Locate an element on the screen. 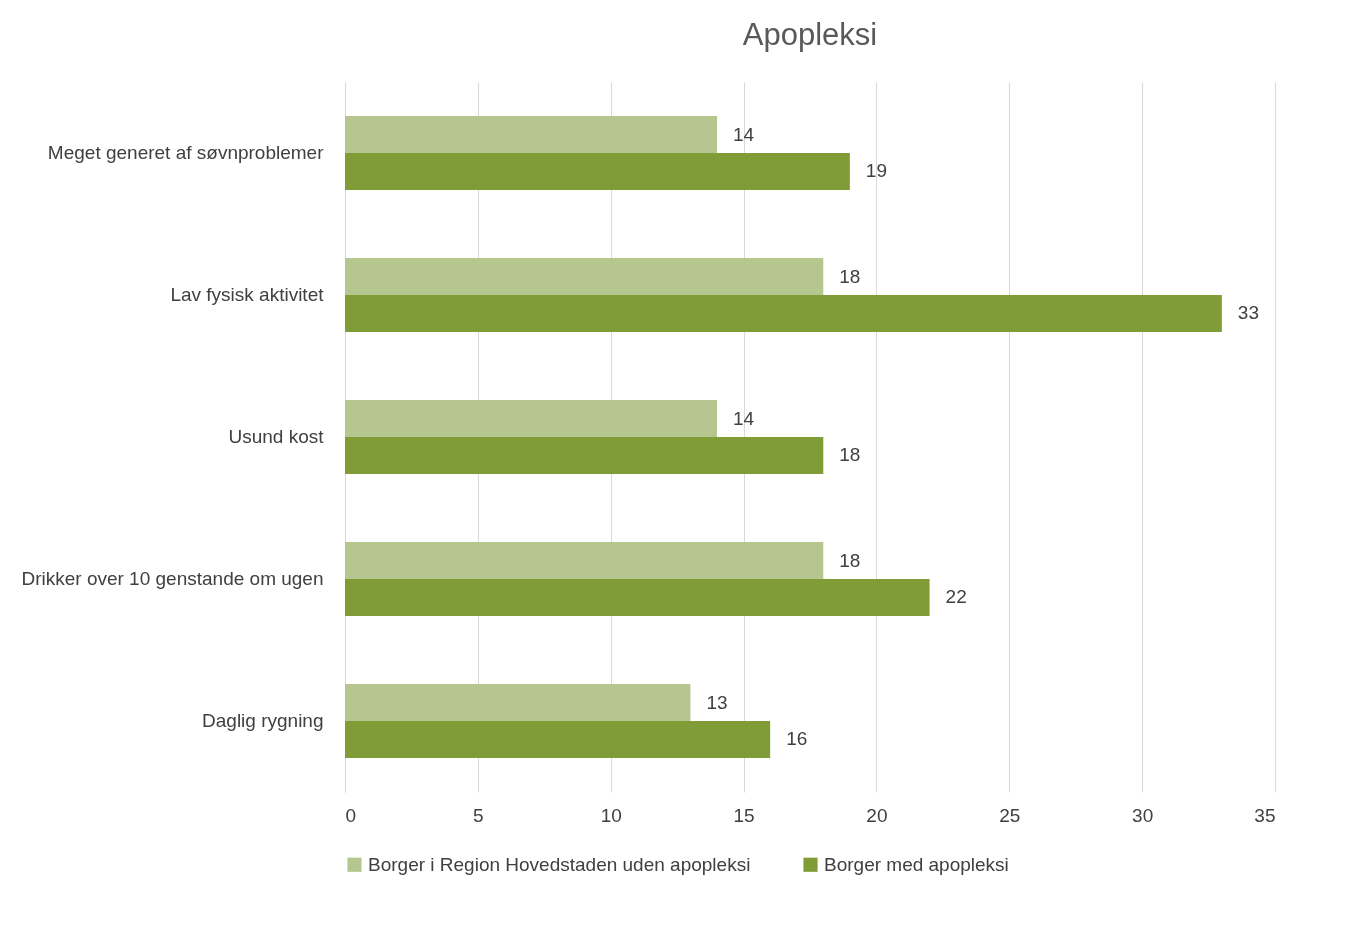  x-tick-label: 35 is located at coordinates (1265, 815).